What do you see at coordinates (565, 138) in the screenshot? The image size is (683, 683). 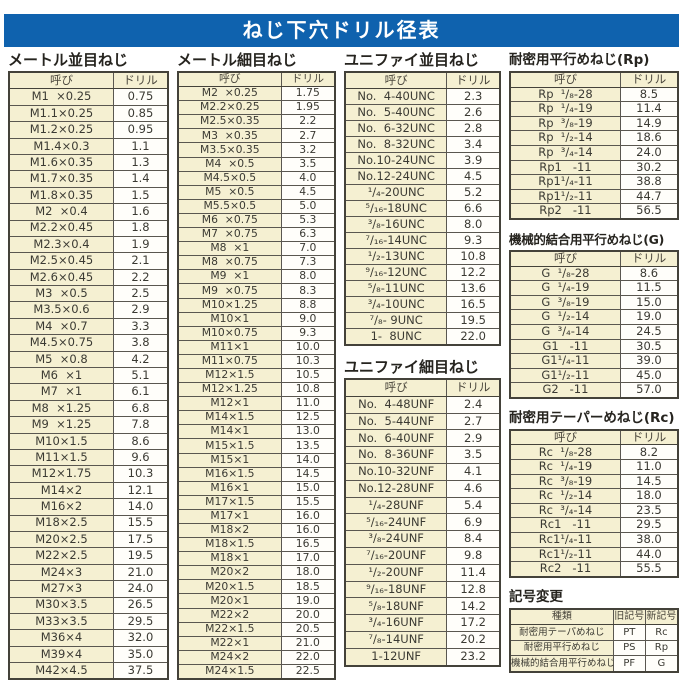 I see `name-cell: Rp ¹/₂-14` at bounding box center [565, 138].